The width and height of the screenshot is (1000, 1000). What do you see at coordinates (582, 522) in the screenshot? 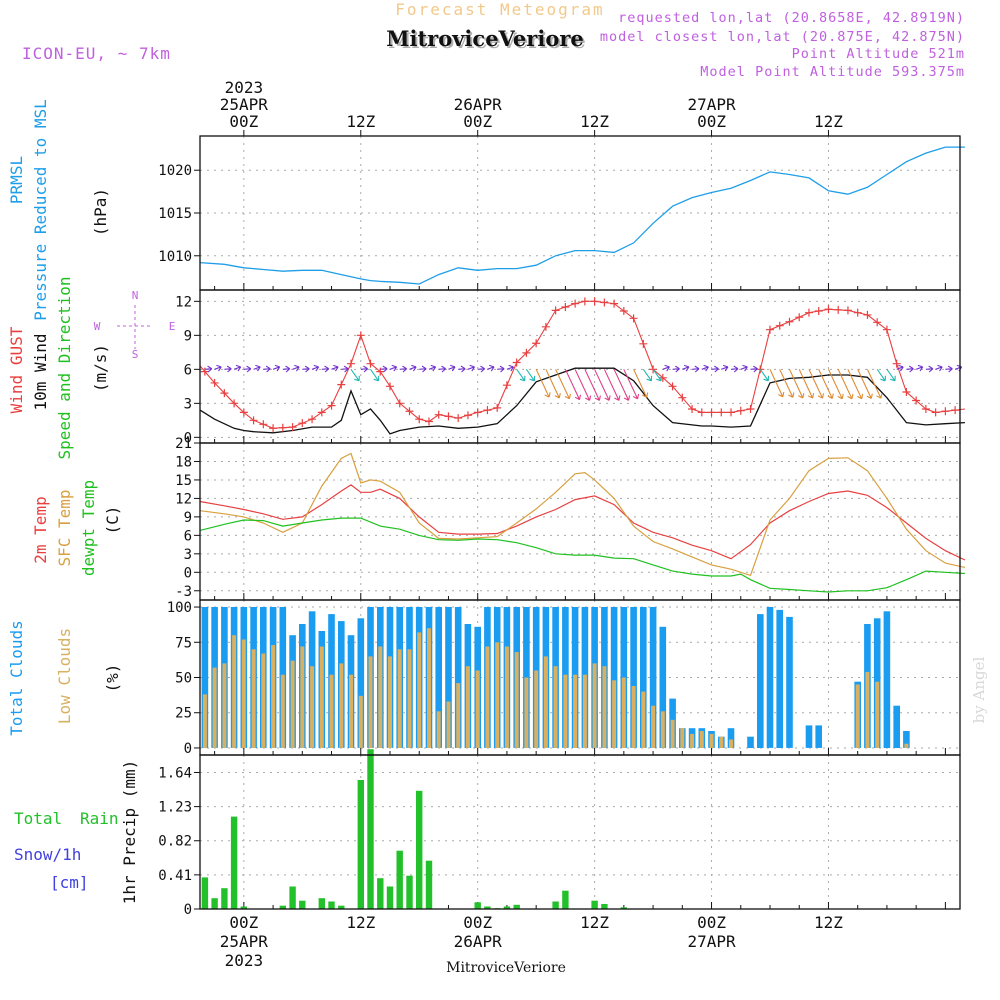
I see `temp-2m-line` at bounding box center [582, 522].